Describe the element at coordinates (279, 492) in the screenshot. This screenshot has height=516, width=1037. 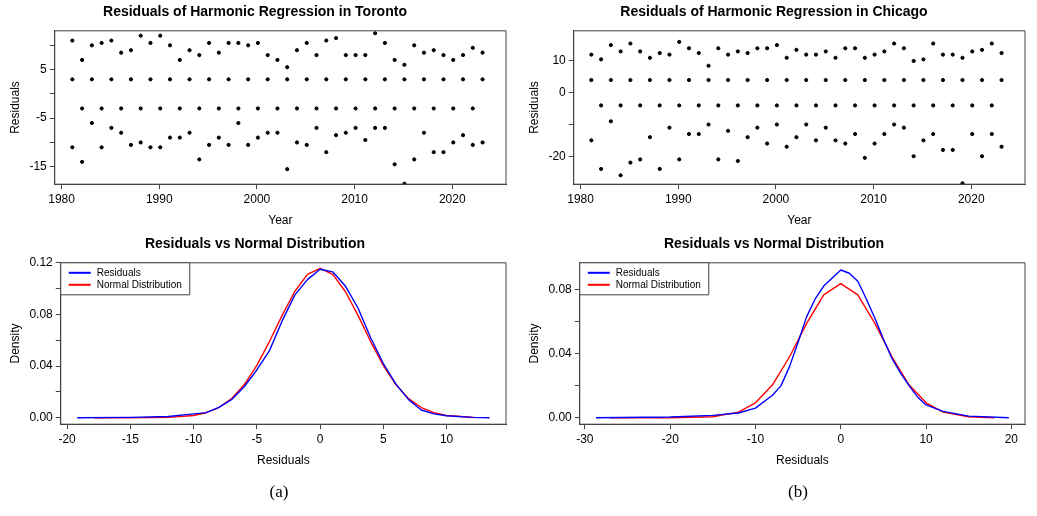
I see `text: (a)` at that location.